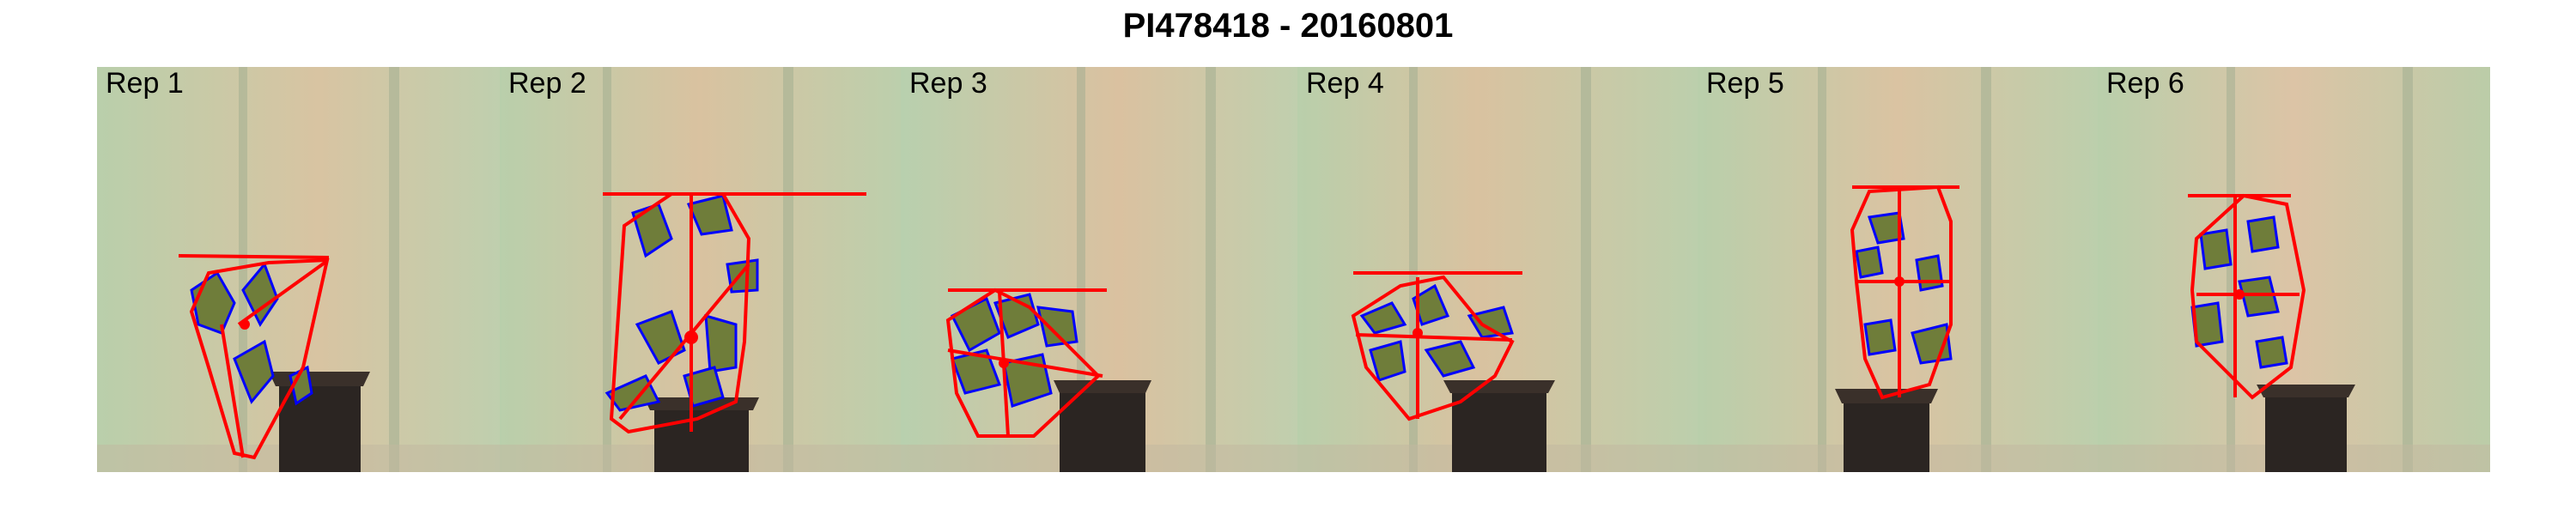 Image resolution: width=2576 pixels, height=515 pixels. I want to click on panel-rep-4: Rep 4, so click(1497, 269).